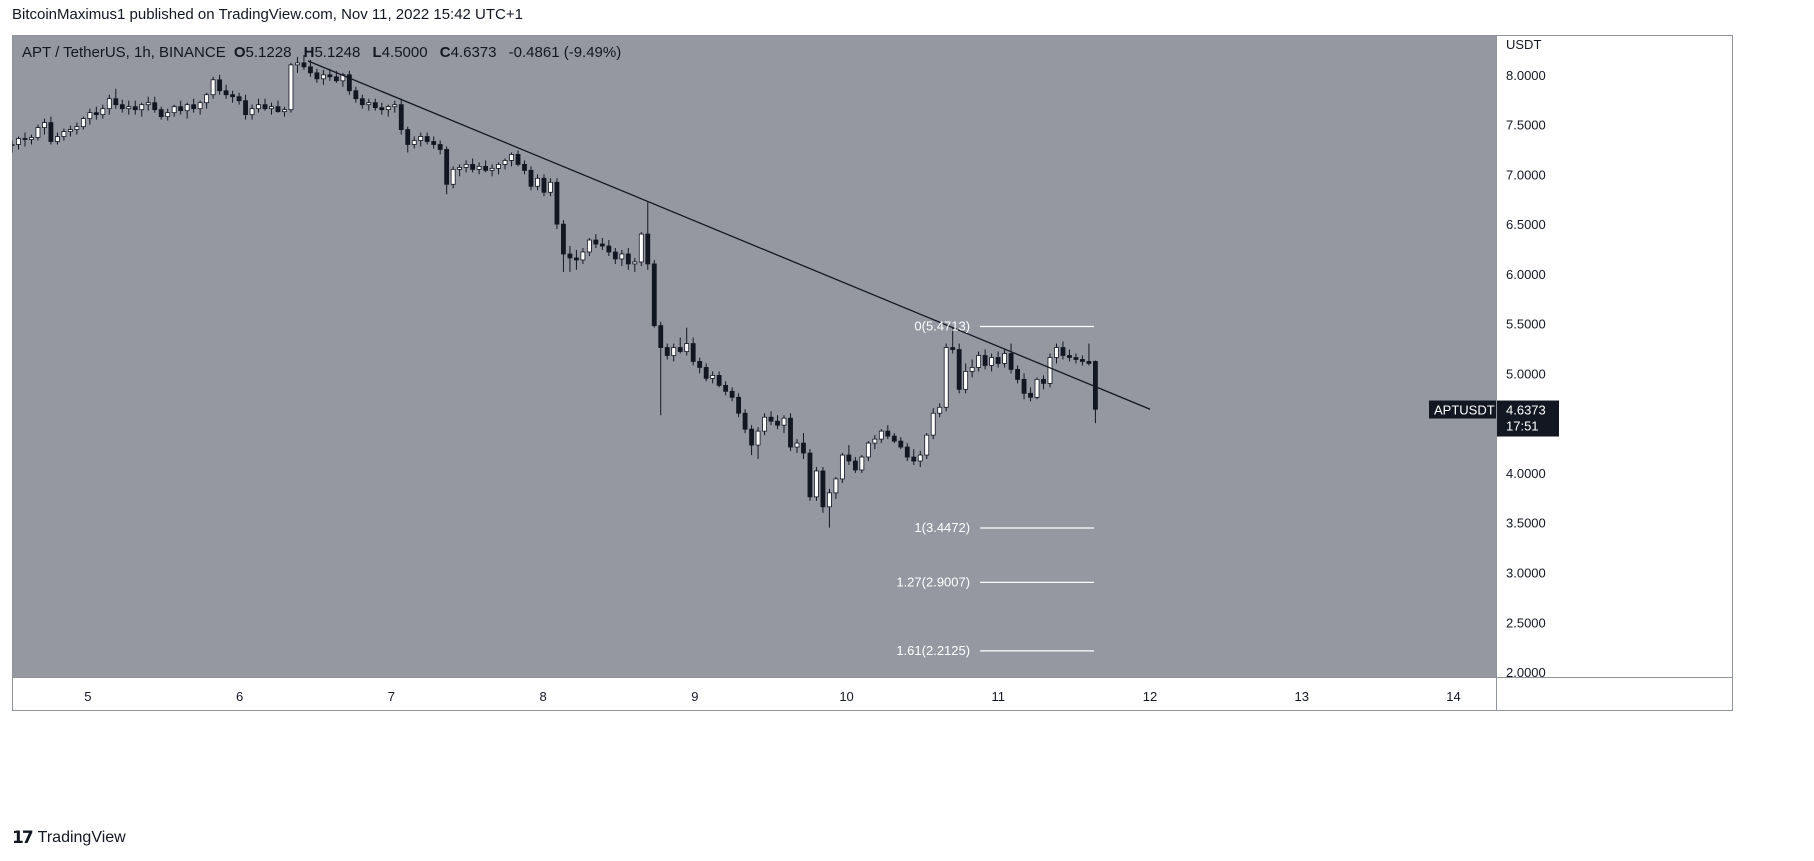 The width and height of the screenshot is (1814, 861). Describe the element at coordinates (81, 837) in the screenshot. I see `tradingview-brand: TradingView` at that location.